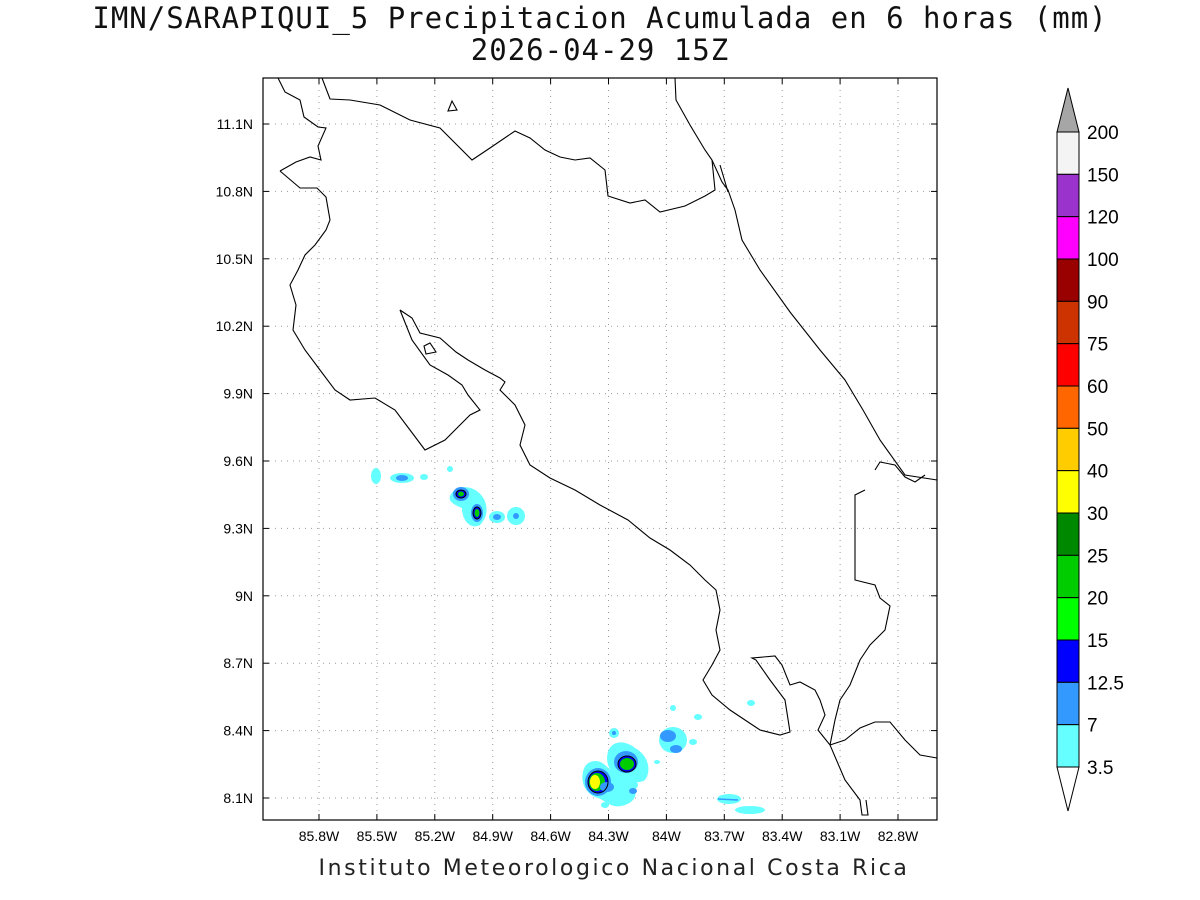 The width and height of the screenshot is (1200, 900). Describe the element at coordinates (1090, 449) in the screenshot. I see `colorbar: 200 150 120 100 90 75 60 50 40 30 25 20 15 12.5 7 3.5` at that location.